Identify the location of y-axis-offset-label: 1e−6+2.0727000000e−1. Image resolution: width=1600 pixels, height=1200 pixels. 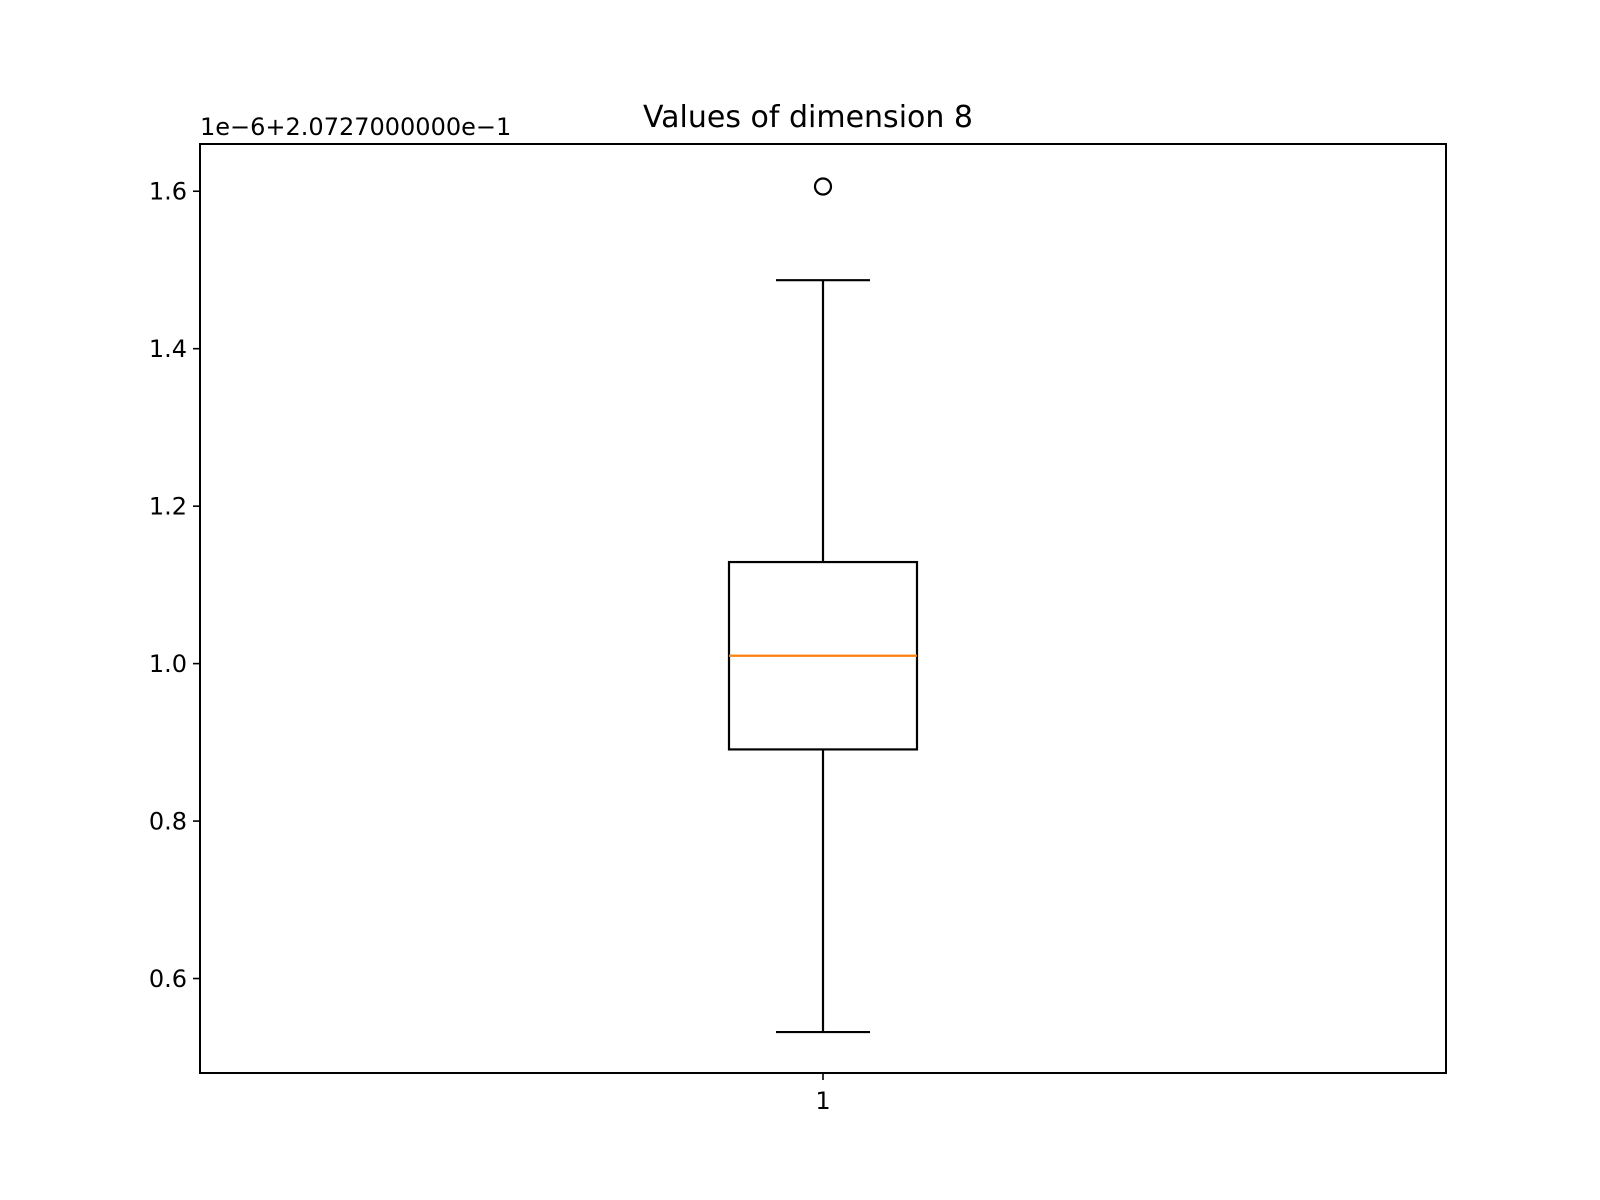
(355, 127).